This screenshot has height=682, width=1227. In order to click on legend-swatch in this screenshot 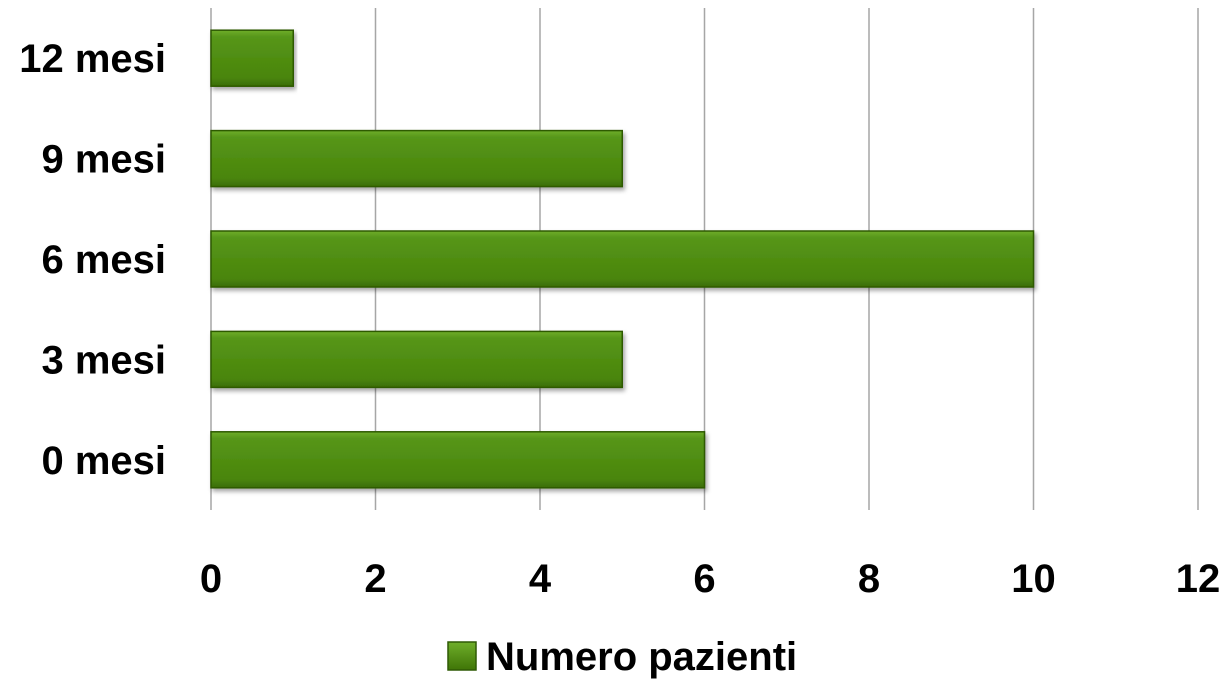, I will do `click(462, 656)`.